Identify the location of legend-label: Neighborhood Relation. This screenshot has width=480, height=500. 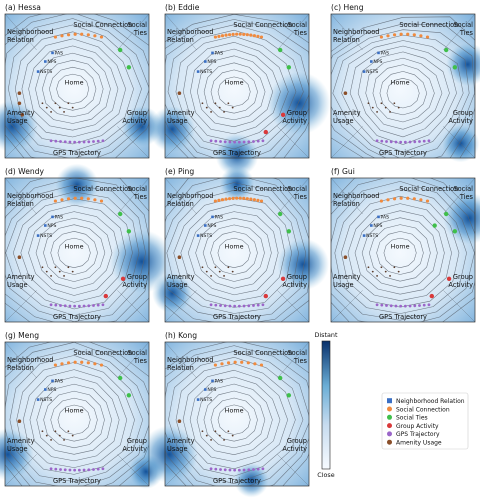
(430, 401).